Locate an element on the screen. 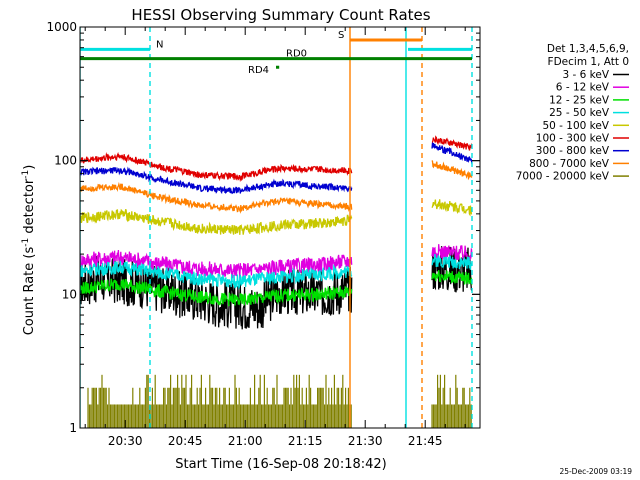 The width and height of the screenshot is (640, 480). x-axis-label: Start Time (16-Sep-08 20:18:42) is located at coordinates (280, 464).